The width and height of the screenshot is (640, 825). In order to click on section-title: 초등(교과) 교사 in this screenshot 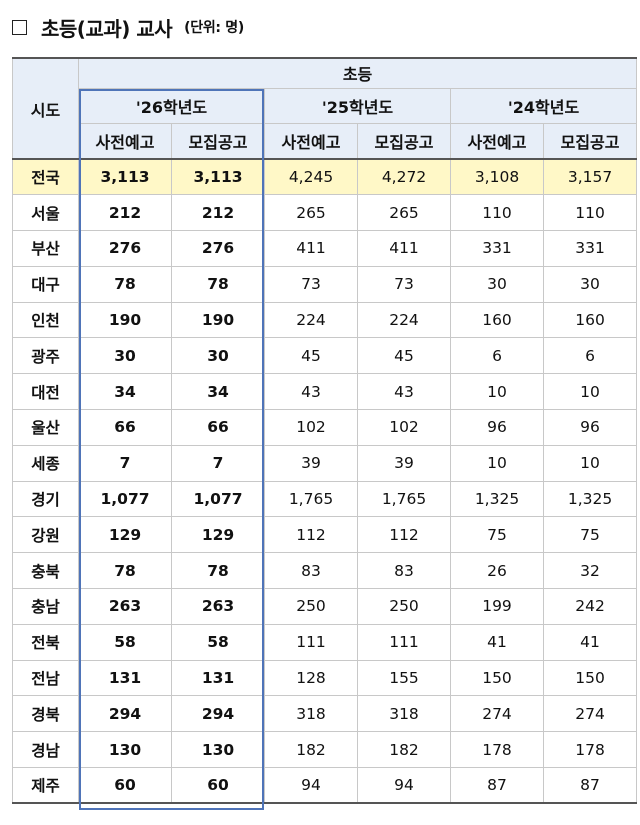, I will do `click(107, 28)`.